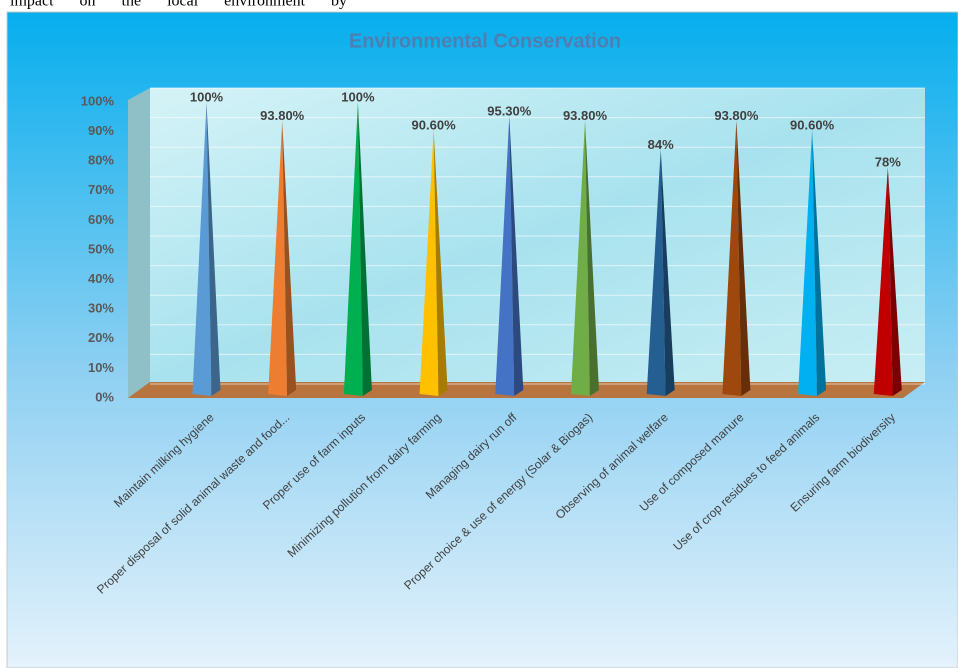  I want to click on value-label: 95.30%, so click(509, 110).